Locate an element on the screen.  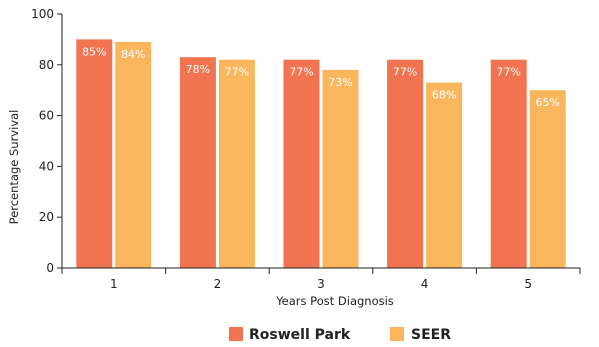
legend-label-roswell-park: Roswell Park is located at coordinates (300, 335).